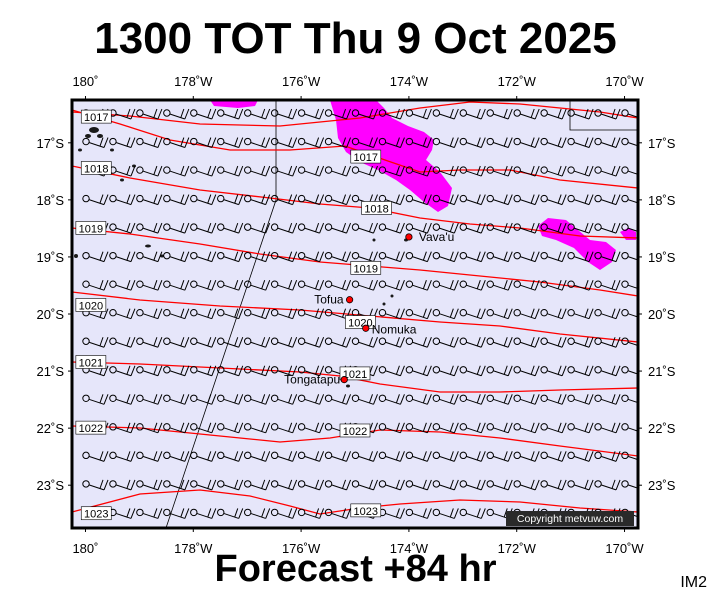 Image resolution: width=711 pixels, height=600 pixels. Describe the element at coordinates (193, 81) in the screenshot. I see `lon-tick-top: 178˚W` at that location.